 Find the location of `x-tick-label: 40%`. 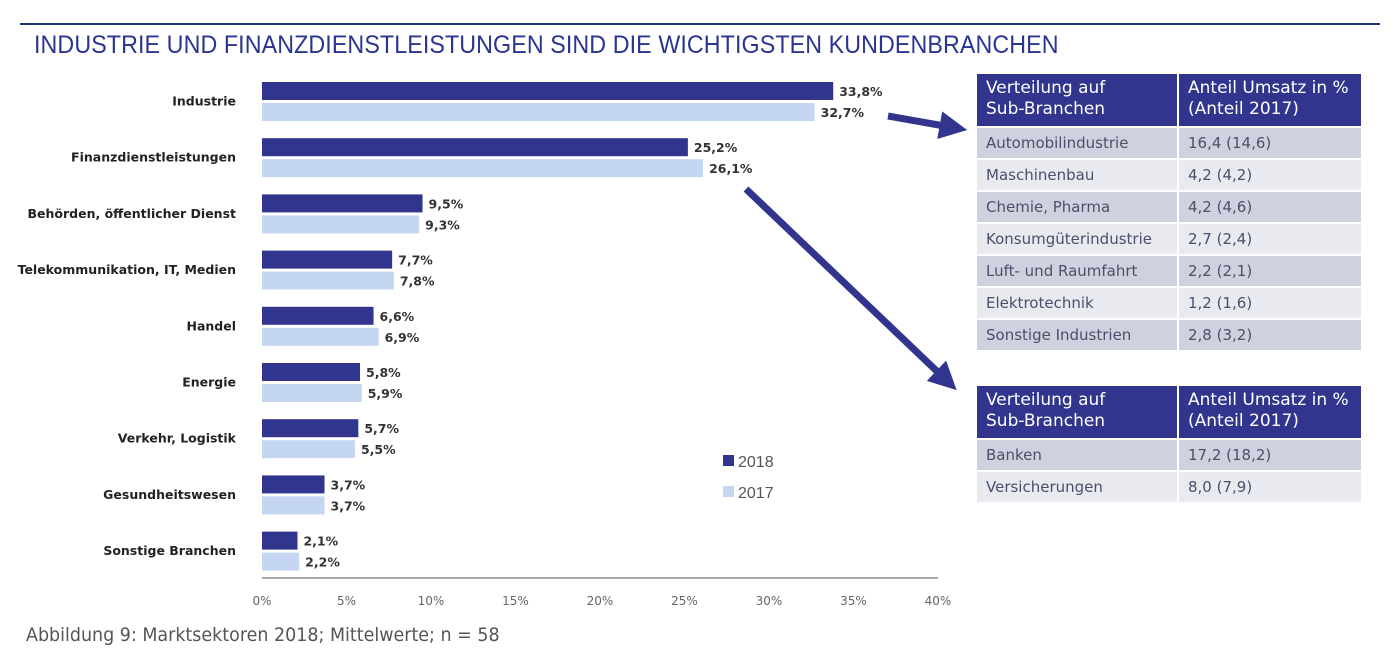

x-tick-label: 40% is located at coordinates (938, 601).